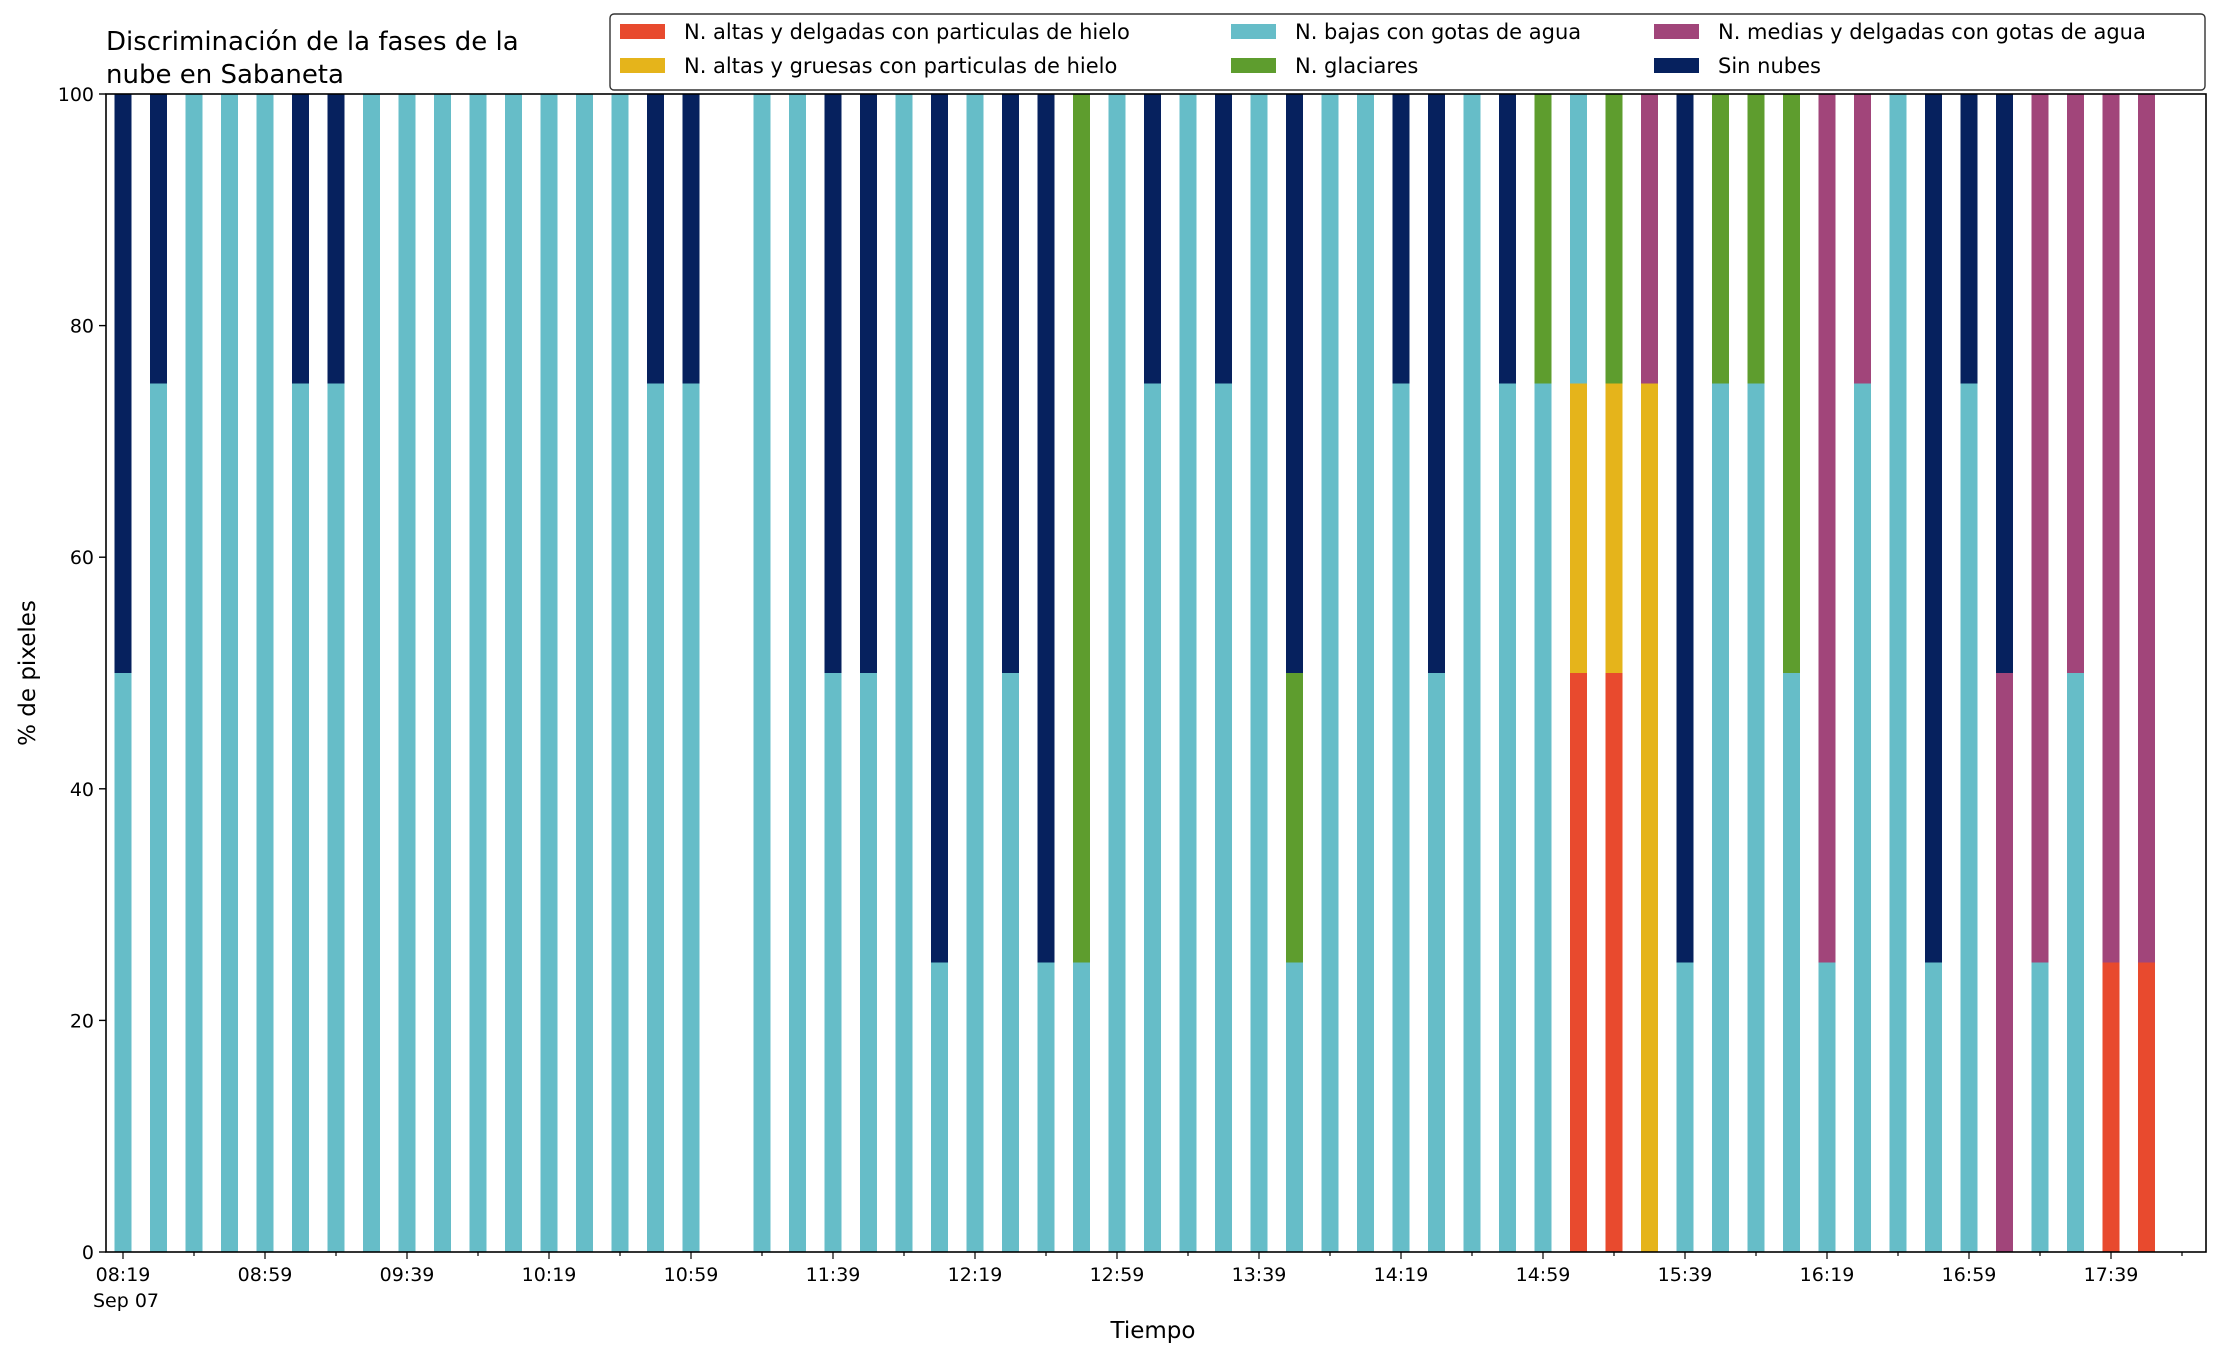  I want to click on bar-segment-13:59-s2, so click(1330, 673).